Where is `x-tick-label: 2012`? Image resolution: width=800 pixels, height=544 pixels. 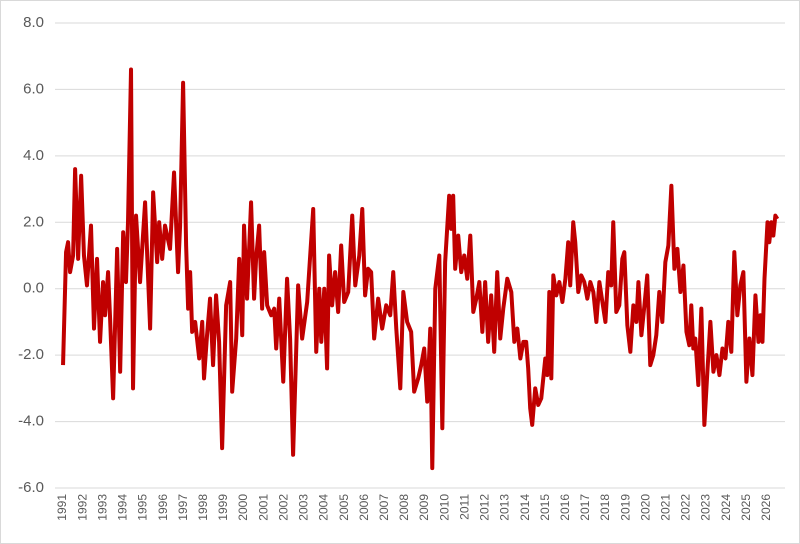
x-tick-label: 2012 is located at coordinates (485, 507).